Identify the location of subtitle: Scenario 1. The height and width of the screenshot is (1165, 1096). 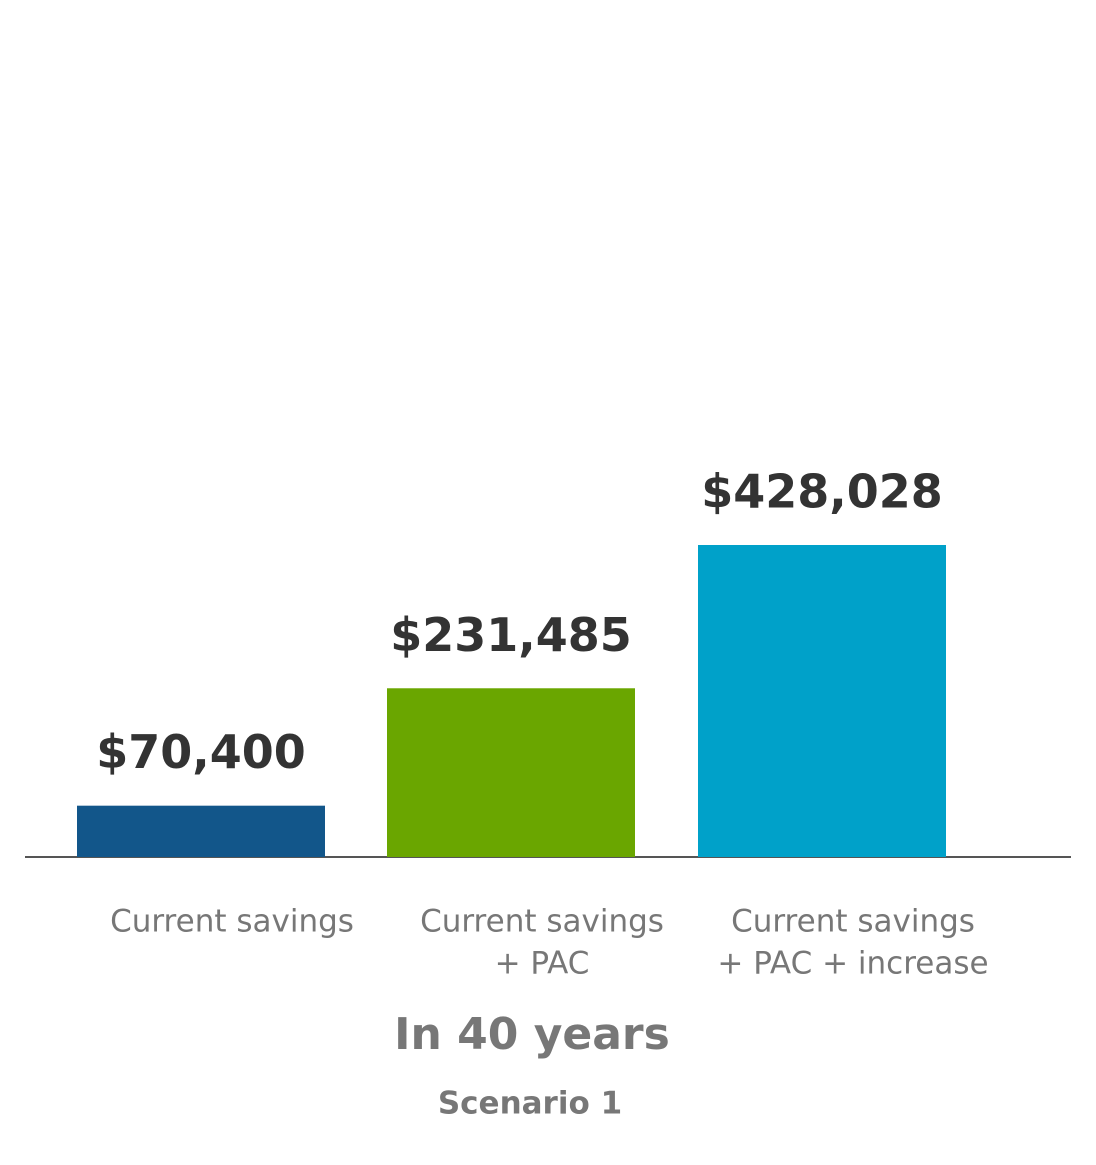
(530, 1104).